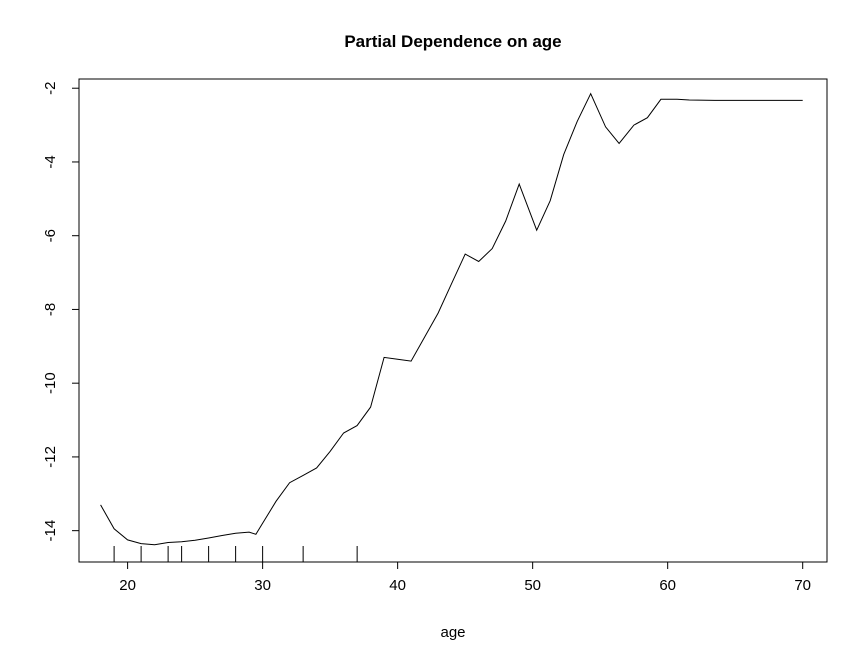 Image resolution: width=868 pixels, height=660 pixels. Describe the element at coordinates (465, 578) in the screenshot. I see `x-axis: 20 30 40 50 60 70` at that location.